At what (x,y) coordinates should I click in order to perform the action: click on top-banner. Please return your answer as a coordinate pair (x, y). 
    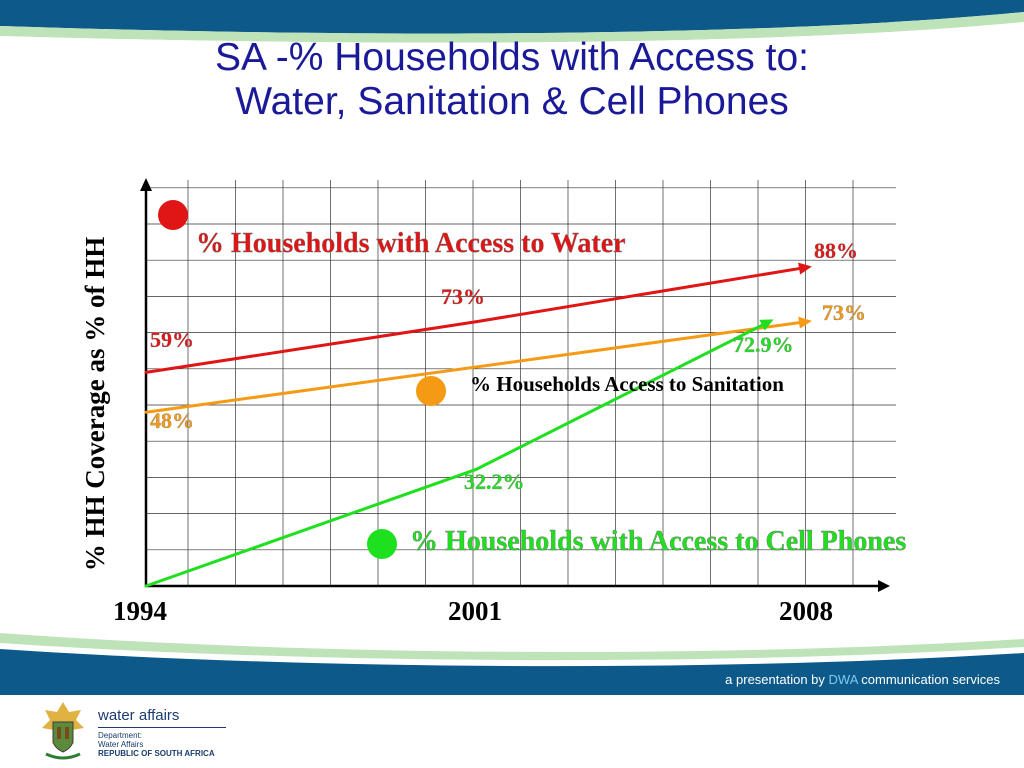
    Looking at the image, I should click on (512, 23).